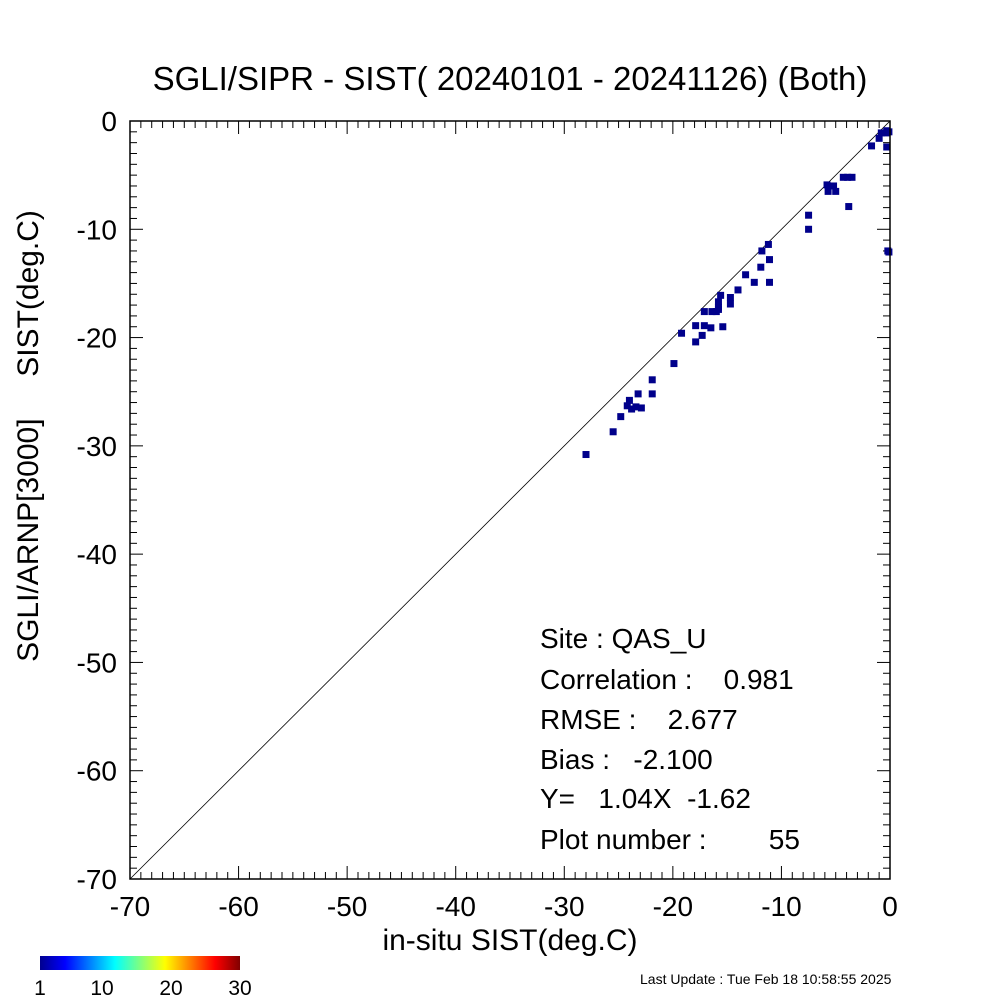 This screenshot has width=1000, height=1000. Describe the element at coordinates (97, 554) in the screenshot. I see `y-tick-label: -40` at that location.